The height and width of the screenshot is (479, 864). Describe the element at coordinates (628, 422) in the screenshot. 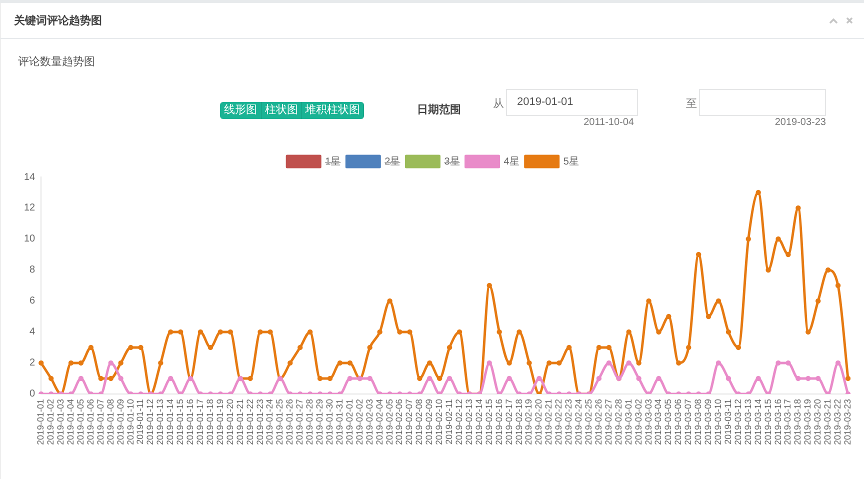

I see `x-tick-label: 2019-03-01` at that location.